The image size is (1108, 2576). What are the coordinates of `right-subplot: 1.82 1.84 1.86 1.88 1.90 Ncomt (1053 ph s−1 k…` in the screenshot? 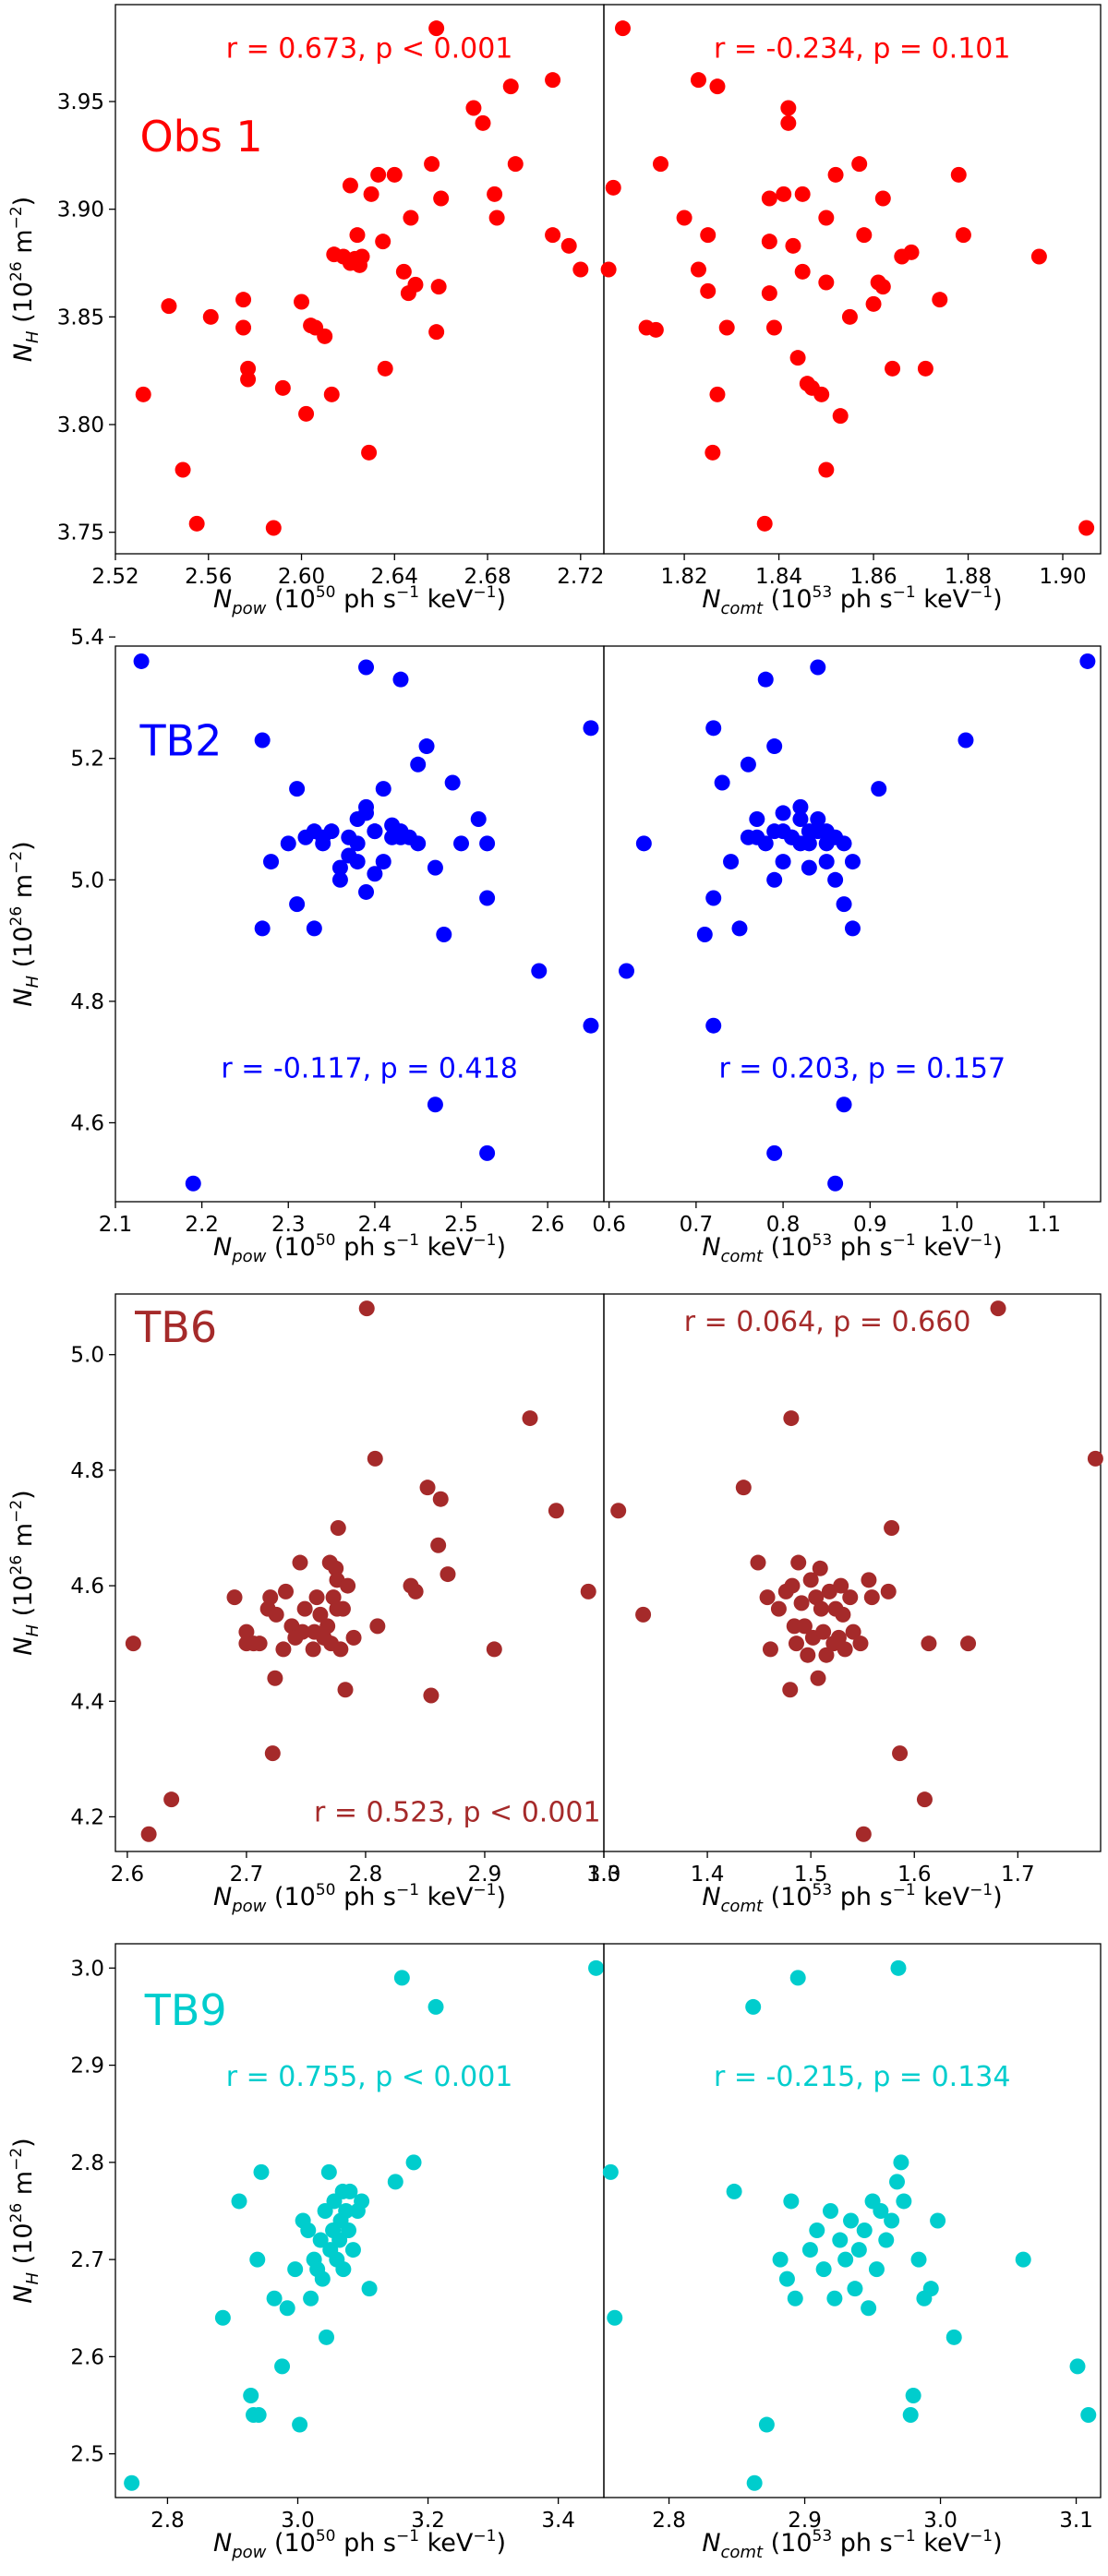 It's located at (851, 311).